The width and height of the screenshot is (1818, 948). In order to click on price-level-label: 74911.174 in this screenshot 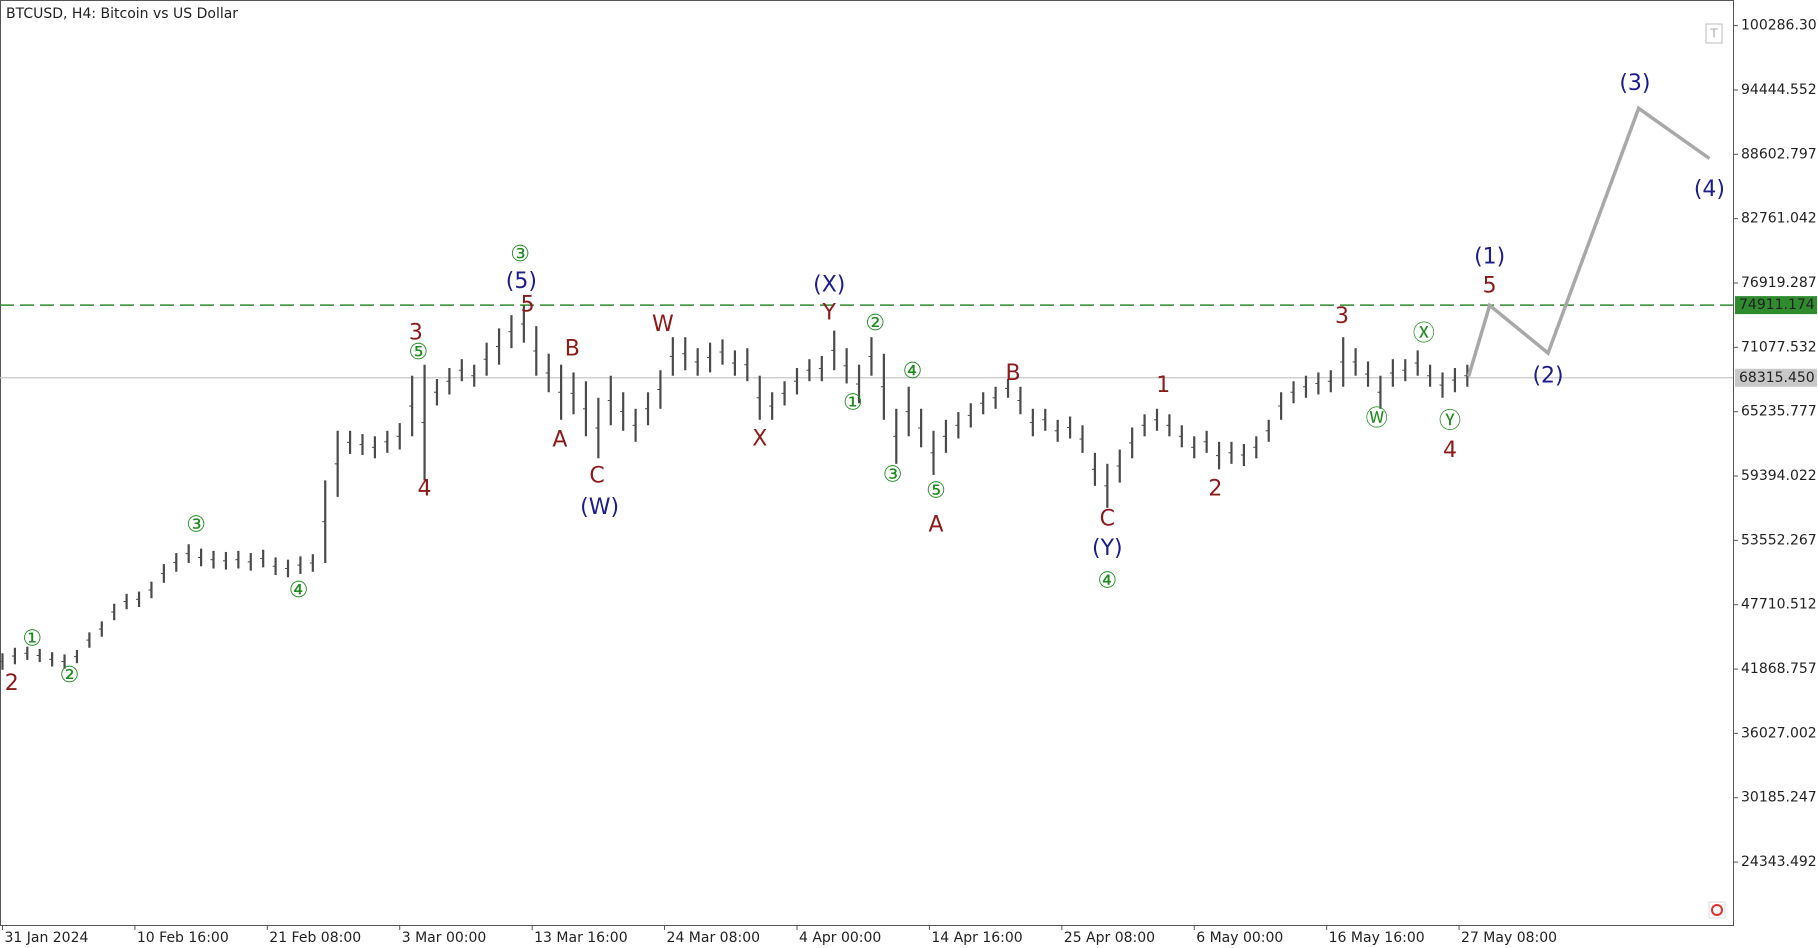, I will do `click(1777, 305)`.